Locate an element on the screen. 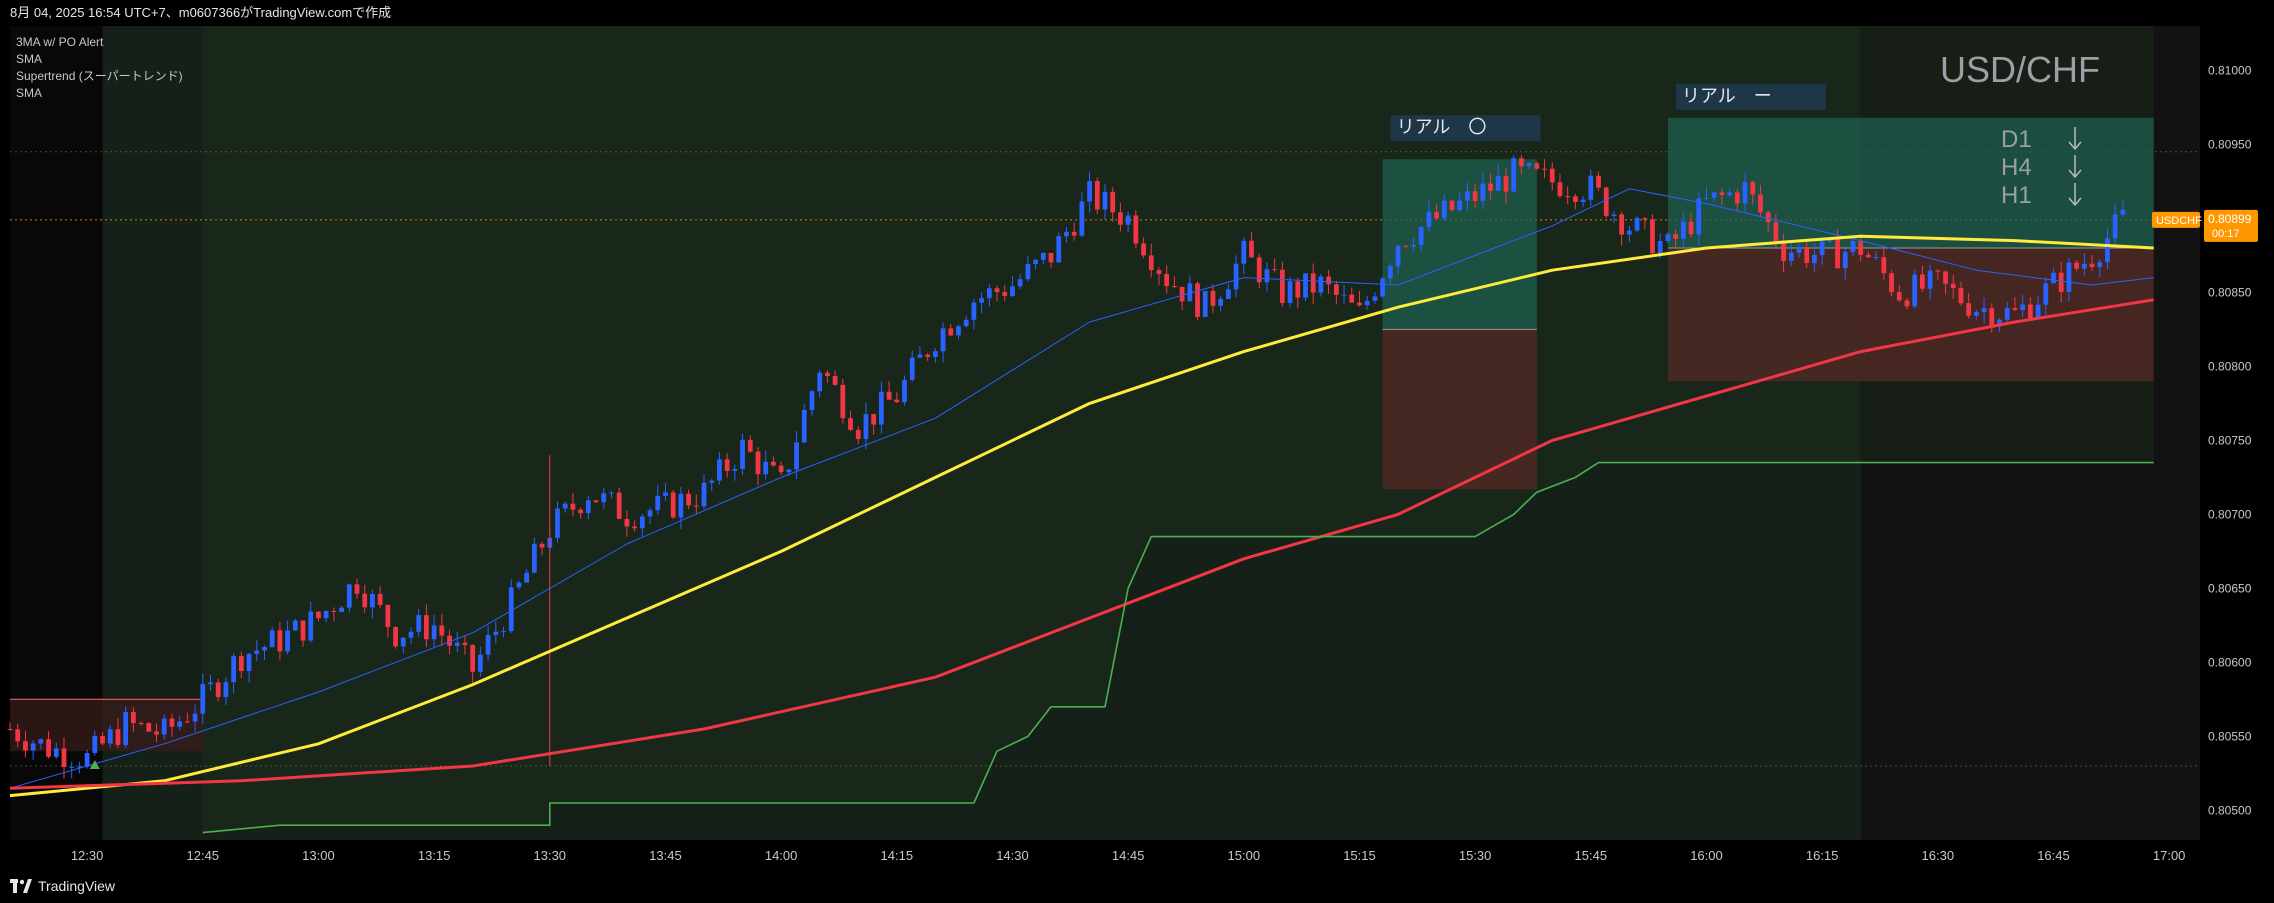 The image size is (2274, 903). x-tick-label: 16:15 is located at coordinates (1822, 855).